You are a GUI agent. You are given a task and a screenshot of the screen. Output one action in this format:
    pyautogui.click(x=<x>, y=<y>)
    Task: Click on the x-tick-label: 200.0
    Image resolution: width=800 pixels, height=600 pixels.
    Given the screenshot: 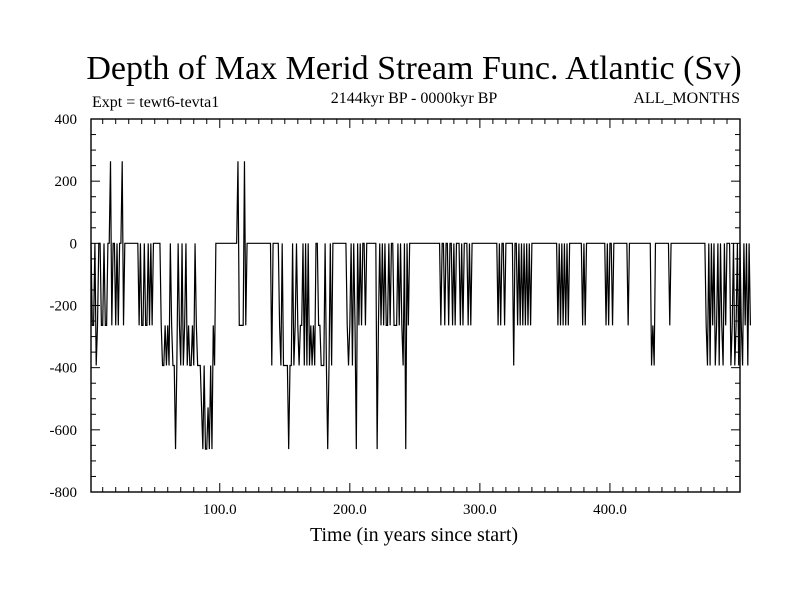 What is the action you would take?
    pyautogui.click(x=350, y=510)
    